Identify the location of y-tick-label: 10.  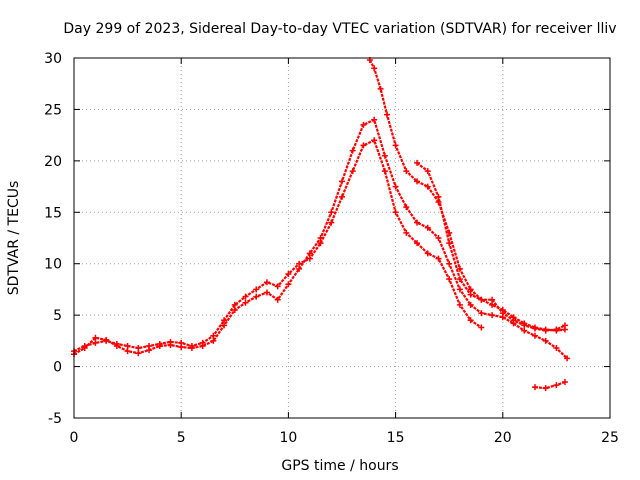
(53, 265).